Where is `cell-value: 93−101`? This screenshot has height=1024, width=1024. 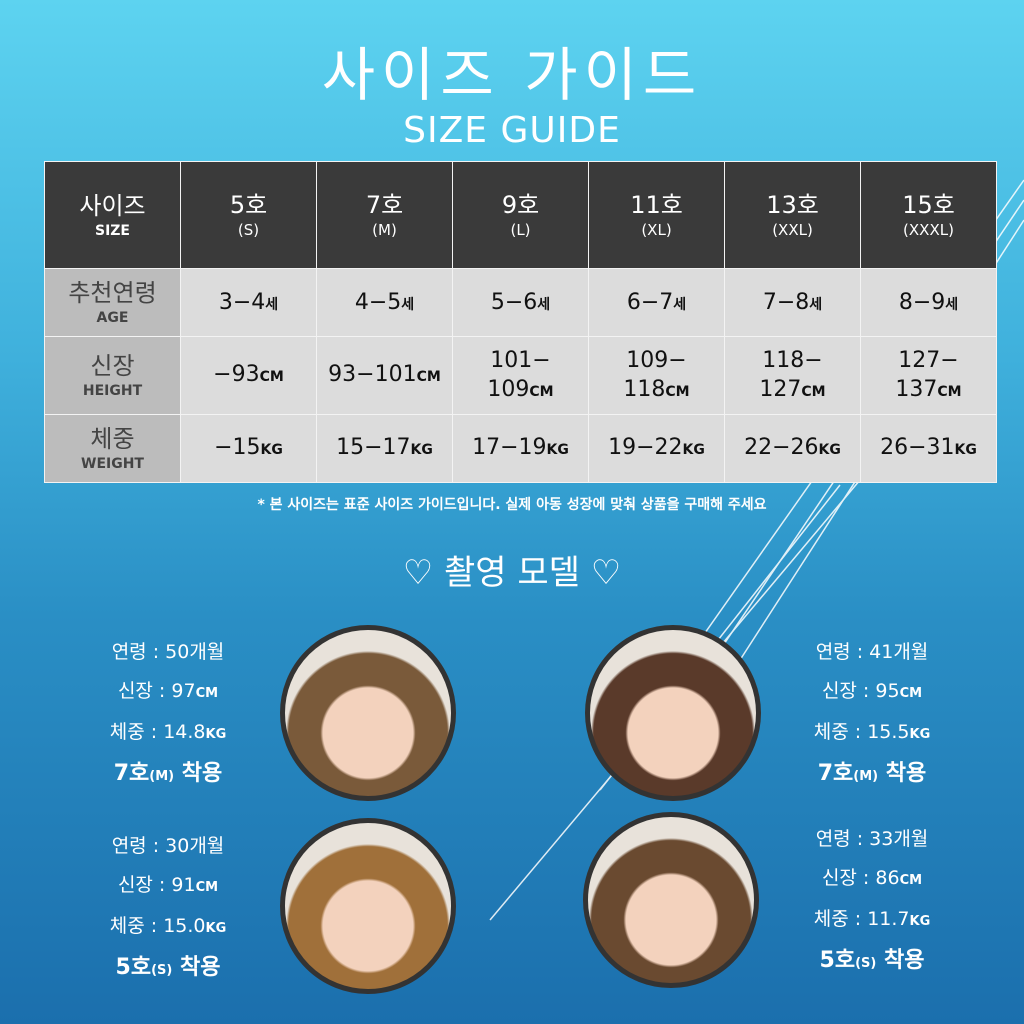 cell-value: 93−101 is located at coordinates (372, 375).